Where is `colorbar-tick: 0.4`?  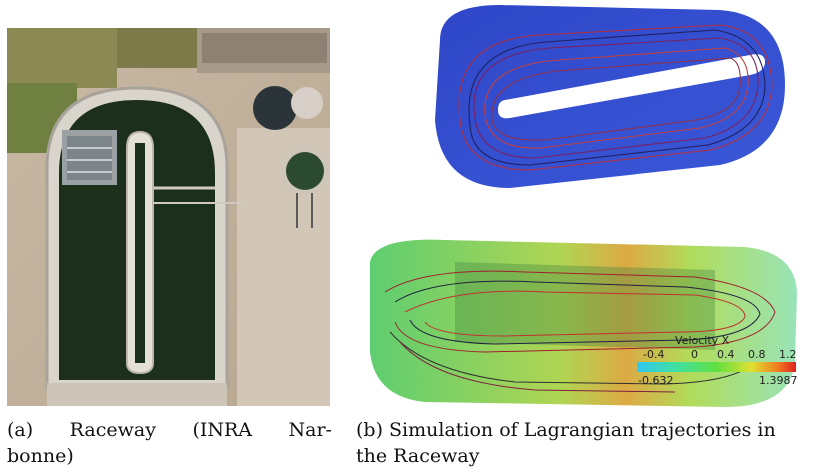 colorbar-tick: 0.4 is located at coordinates (726, 354).